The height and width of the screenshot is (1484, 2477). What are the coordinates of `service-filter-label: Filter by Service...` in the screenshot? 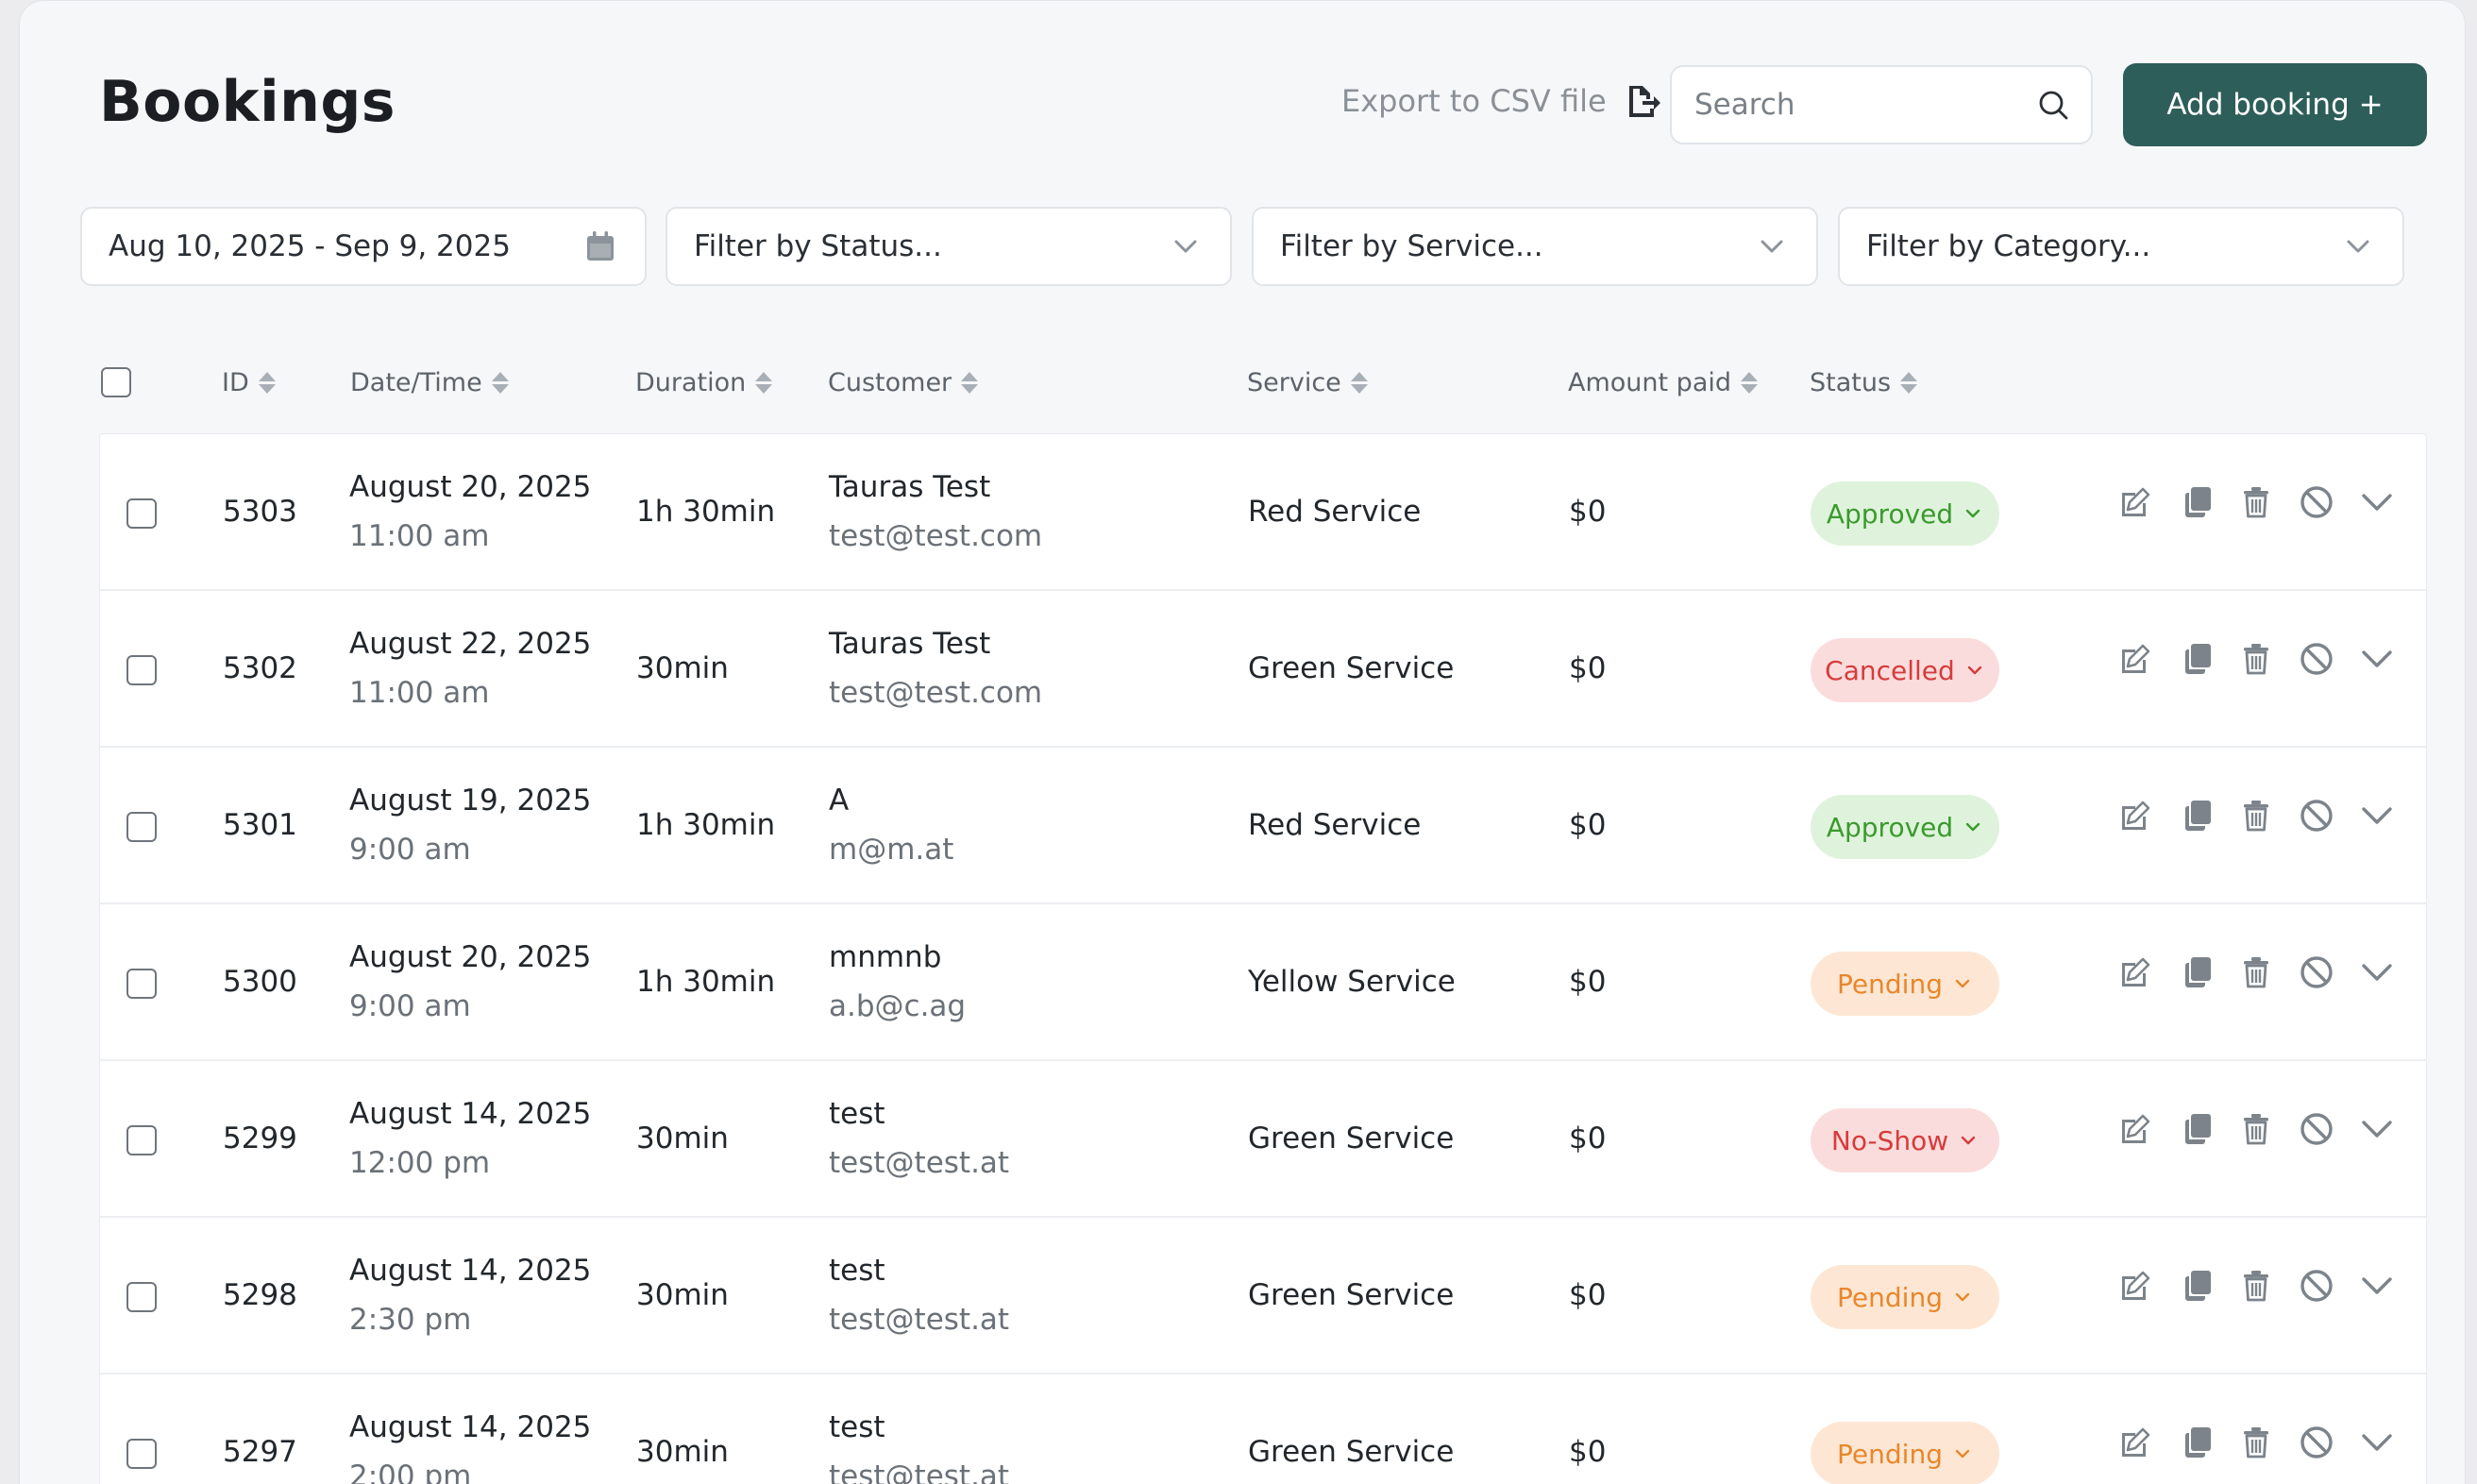 It's located at (1411, 246).